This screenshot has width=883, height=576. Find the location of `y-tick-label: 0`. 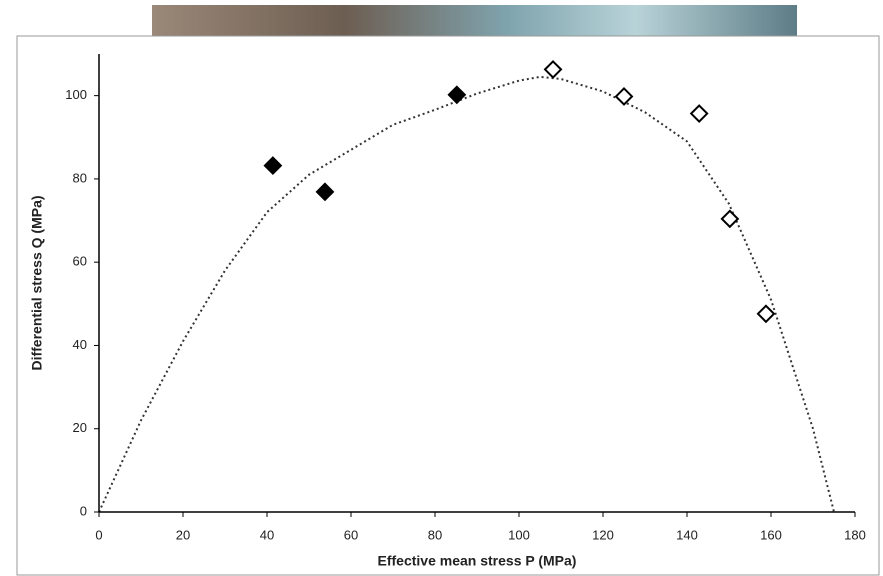

y-tick-label: 0 is located at coordinates (83, 510).